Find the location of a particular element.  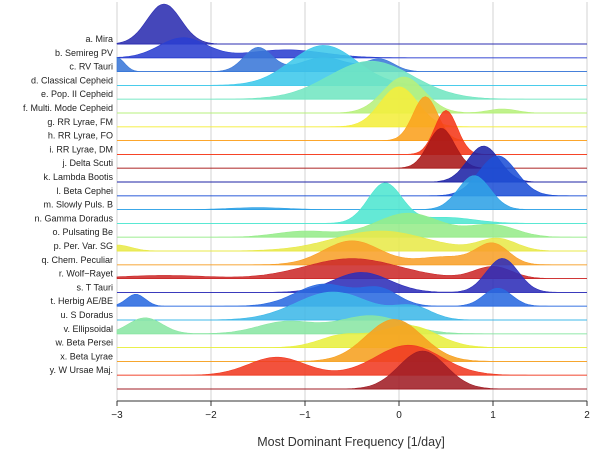

row-label: n. Gamma Doradus is located at coordinates (73, 218).